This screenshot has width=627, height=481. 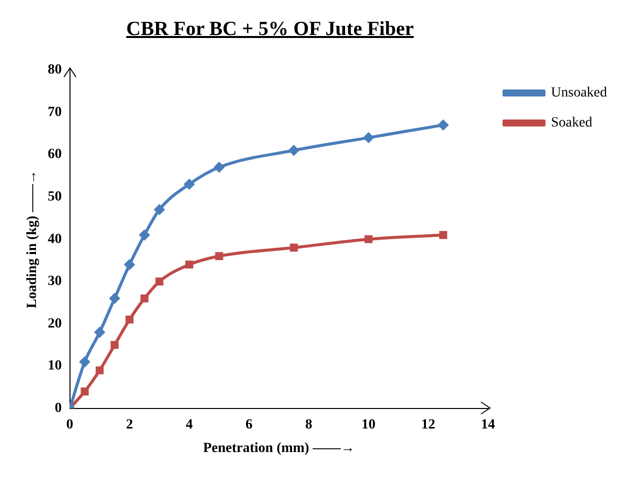 I want to click on legend-label: Unsoaked, so click(x=579, y=93).